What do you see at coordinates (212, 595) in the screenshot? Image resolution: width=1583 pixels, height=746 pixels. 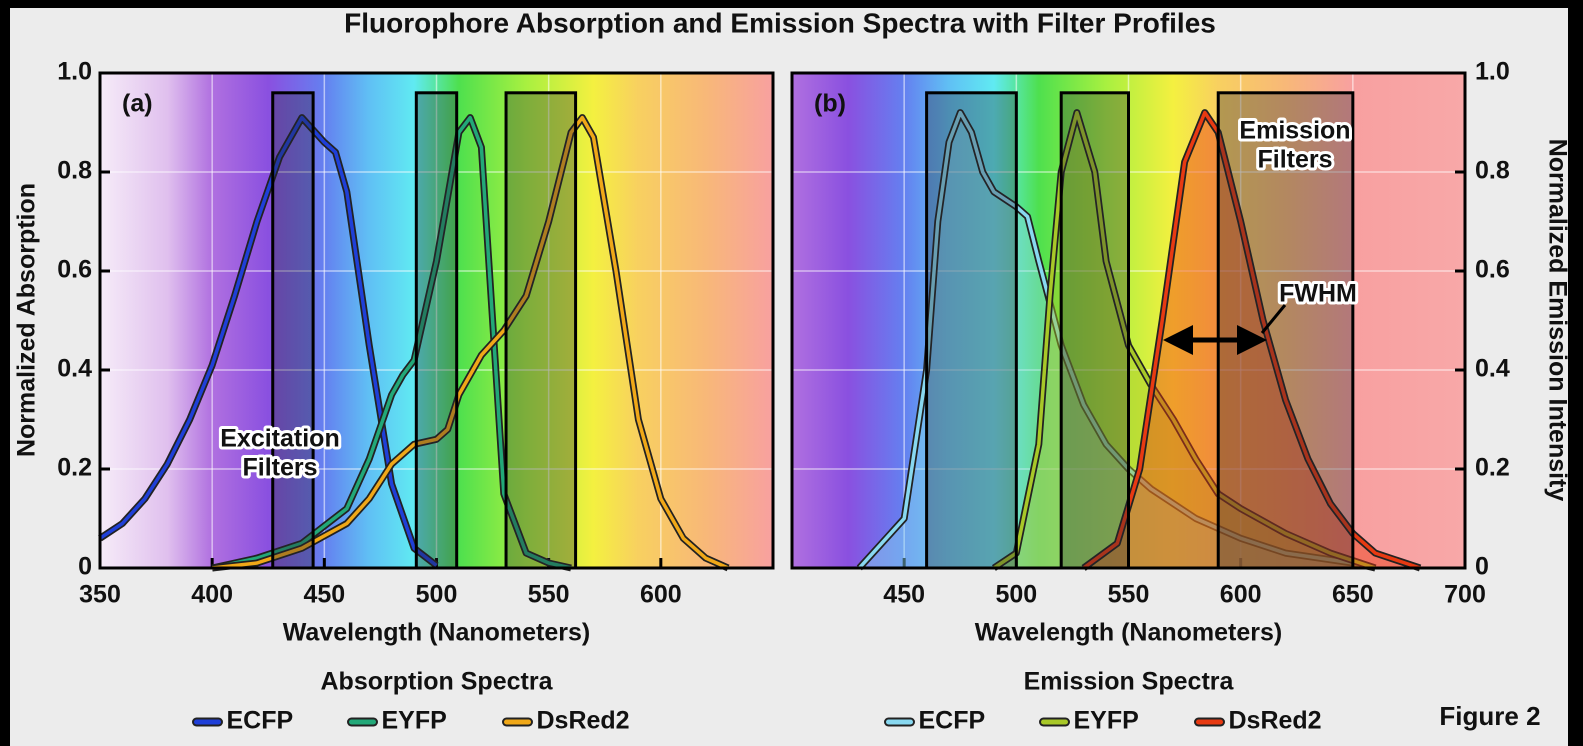 I see `x-tick-label: 400` at bounding box center [212, 595].